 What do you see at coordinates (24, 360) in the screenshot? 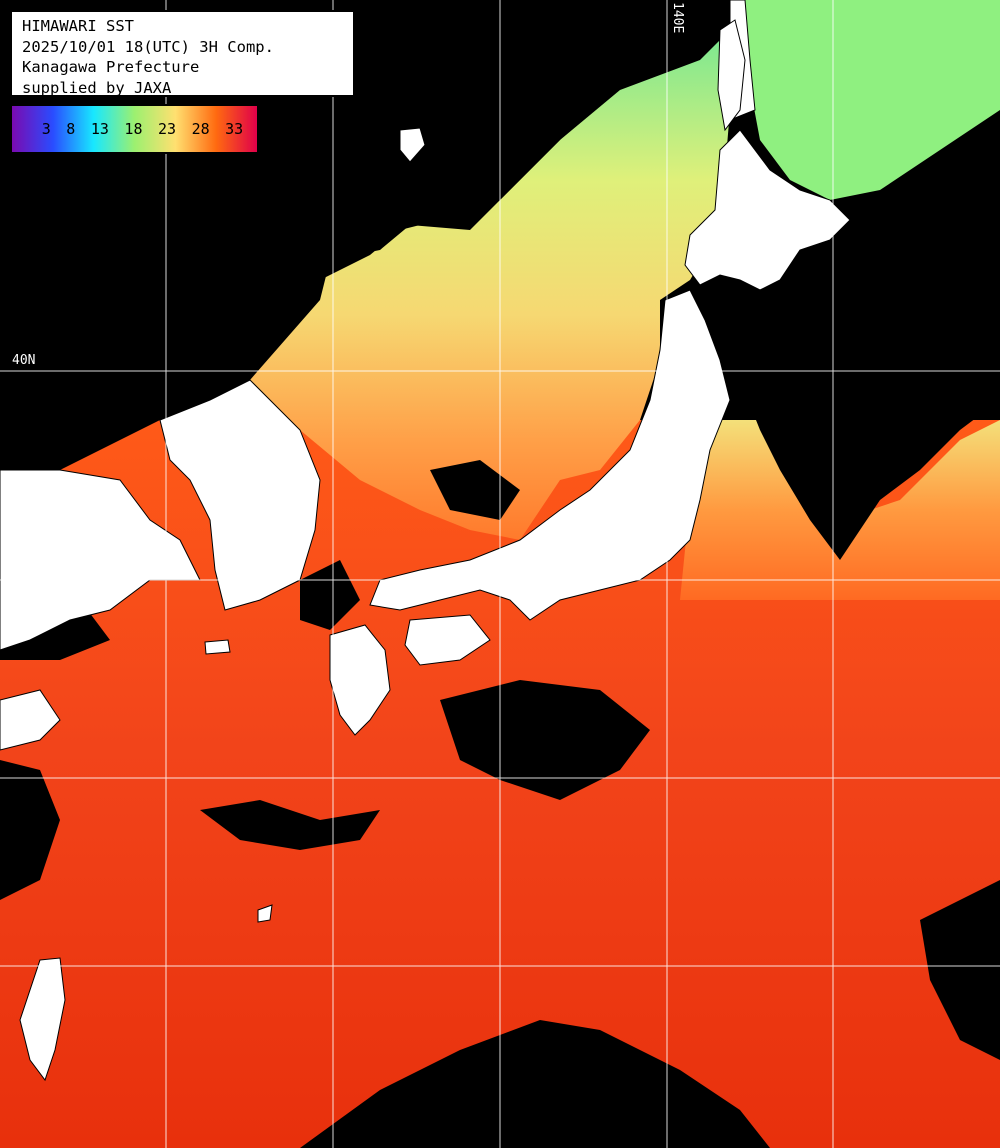
I see `latitude-label-40n: 40N` at bounding box center [24, 360].